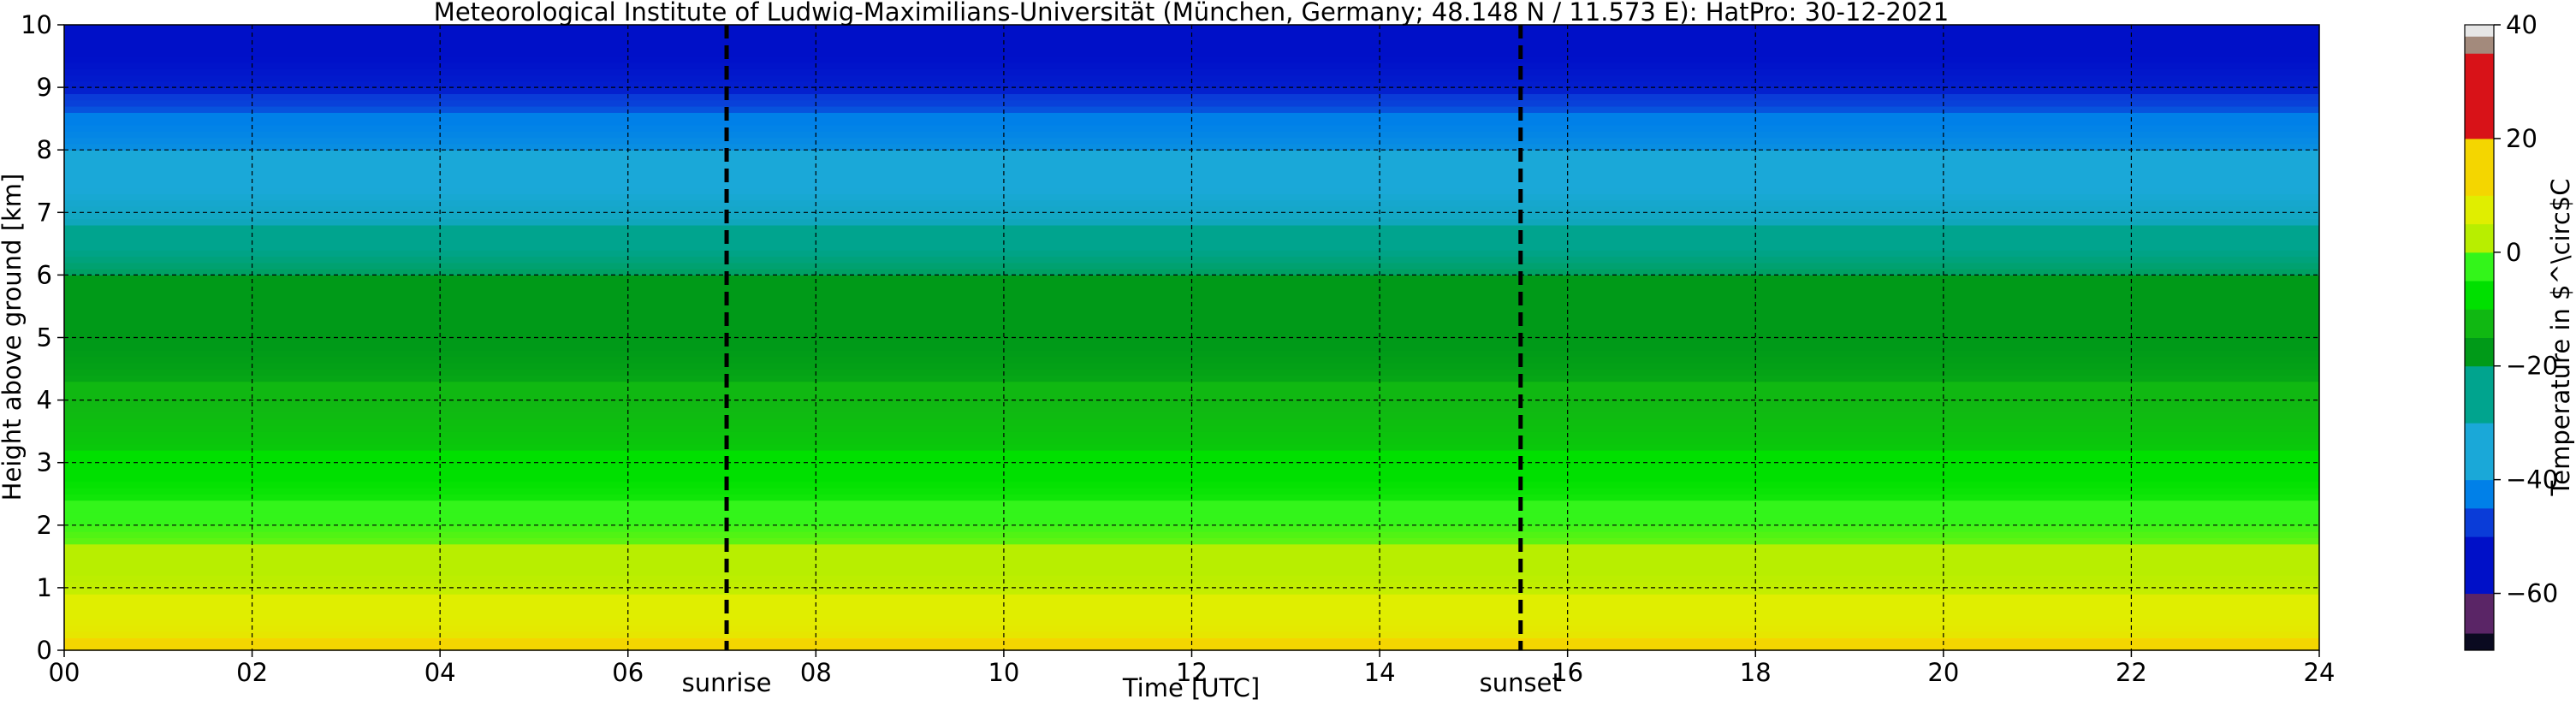 This screenshot has width=2576, height=705. What do you see at coordinates (440, 672) in the screenshot?
I see `x-tick-label: 04` at bounding box center [440, 672].